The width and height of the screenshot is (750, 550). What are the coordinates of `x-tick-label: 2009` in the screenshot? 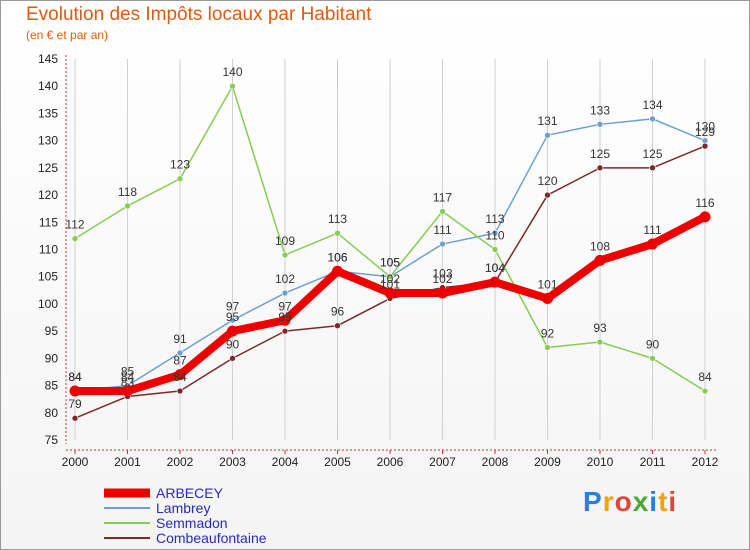 It's located at (547, 462).